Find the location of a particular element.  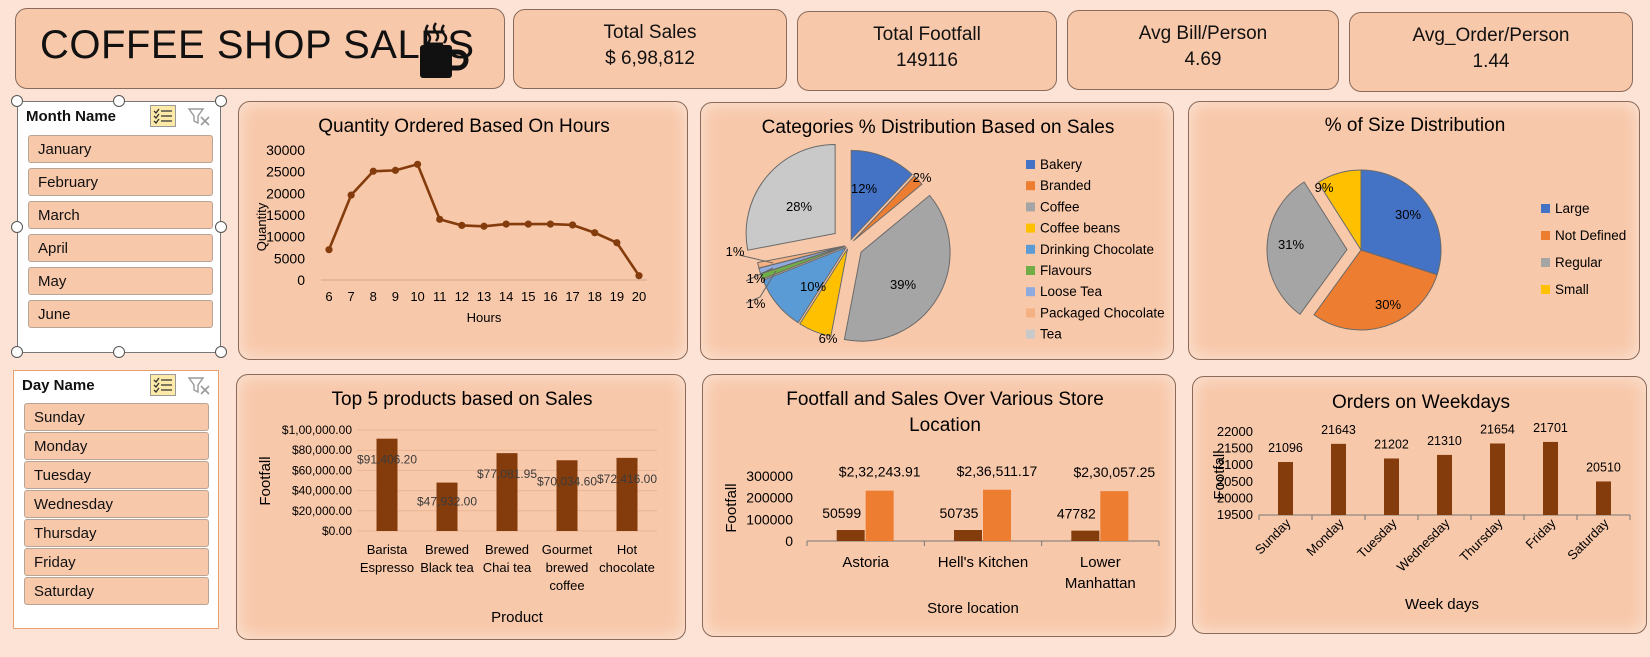

chart-title: Orders on Weekdays is located at coordinates (1421, 402).